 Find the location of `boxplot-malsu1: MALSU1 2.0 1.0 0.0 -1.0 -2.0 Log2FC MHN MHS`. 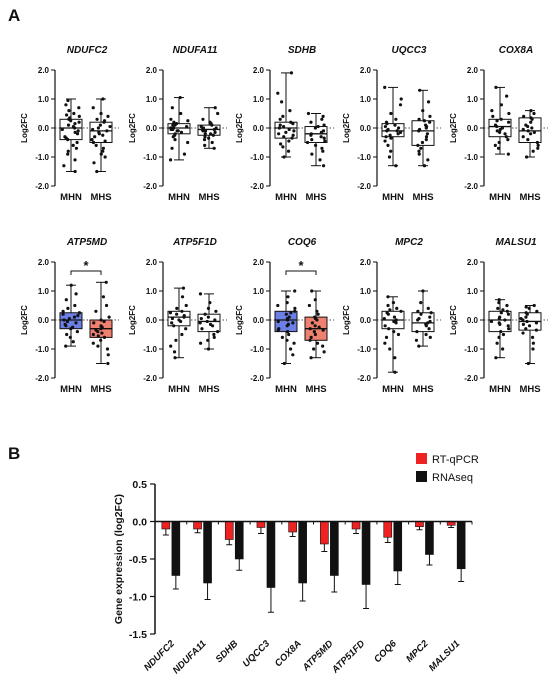

boxplot-malsu1: MALSU1 2.0 1.0 0.0 -1.0 -2.0 Log2FC MHN MHS is located at coordinates (498, 316).